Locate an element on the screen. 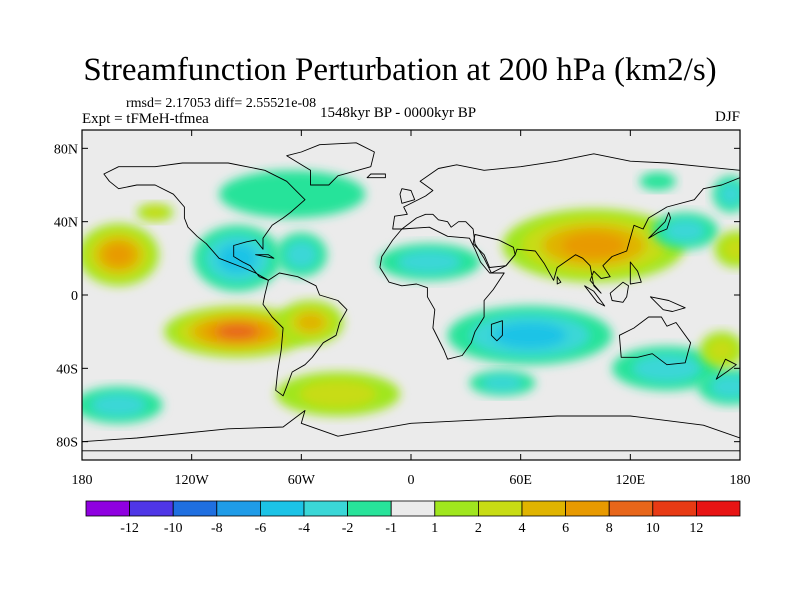 The image size is (800, 600). coastline-australia is located at coordinates (655, 341).